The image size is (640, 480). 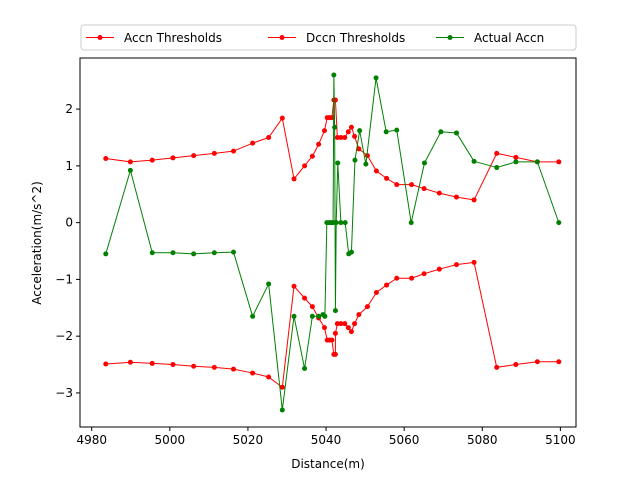 What do you see at coordinates (69, 166) in the screenshot?
I see `y-tick-label: 1` at bounding box center [69, 166].